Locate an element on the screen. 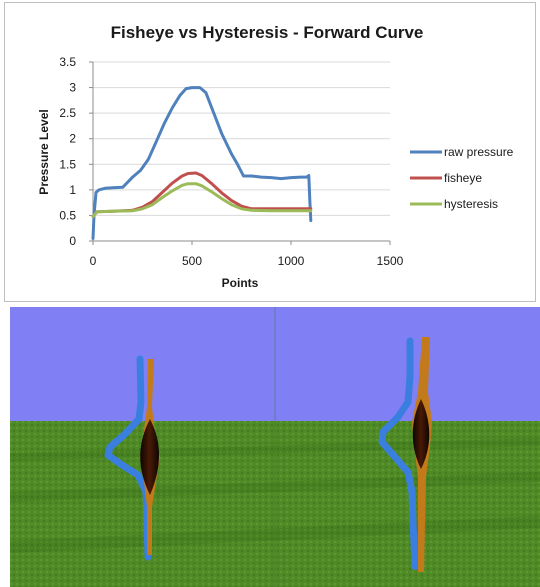 This screenshot has width=540, height=587. left-dark-bulge is located at coordinates (149, 457).